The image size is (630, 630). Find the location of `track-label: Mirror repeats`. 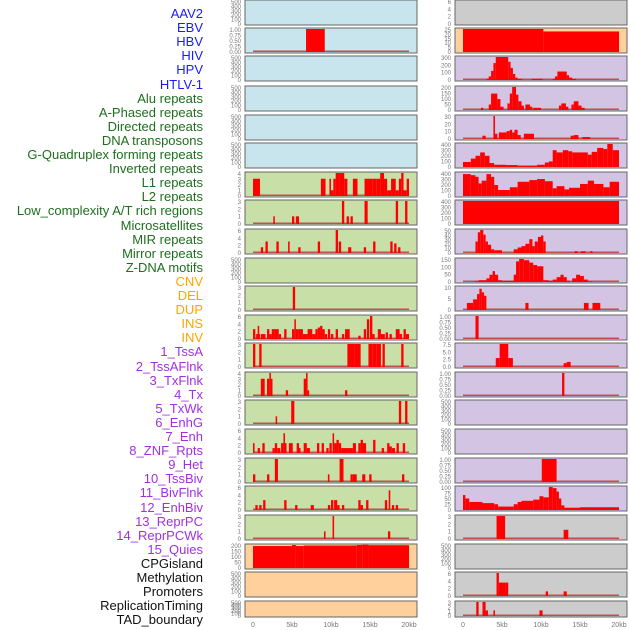

track-label: Mirror repeats is located at coordinates (162, 253).